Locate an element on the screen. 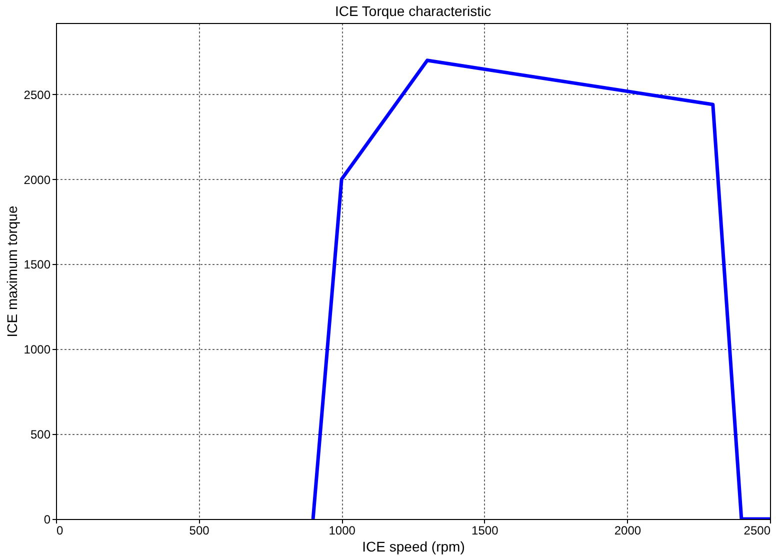 The image size is (776, 559). y-tick-label: 2500 is located at coordinates (37, 95).